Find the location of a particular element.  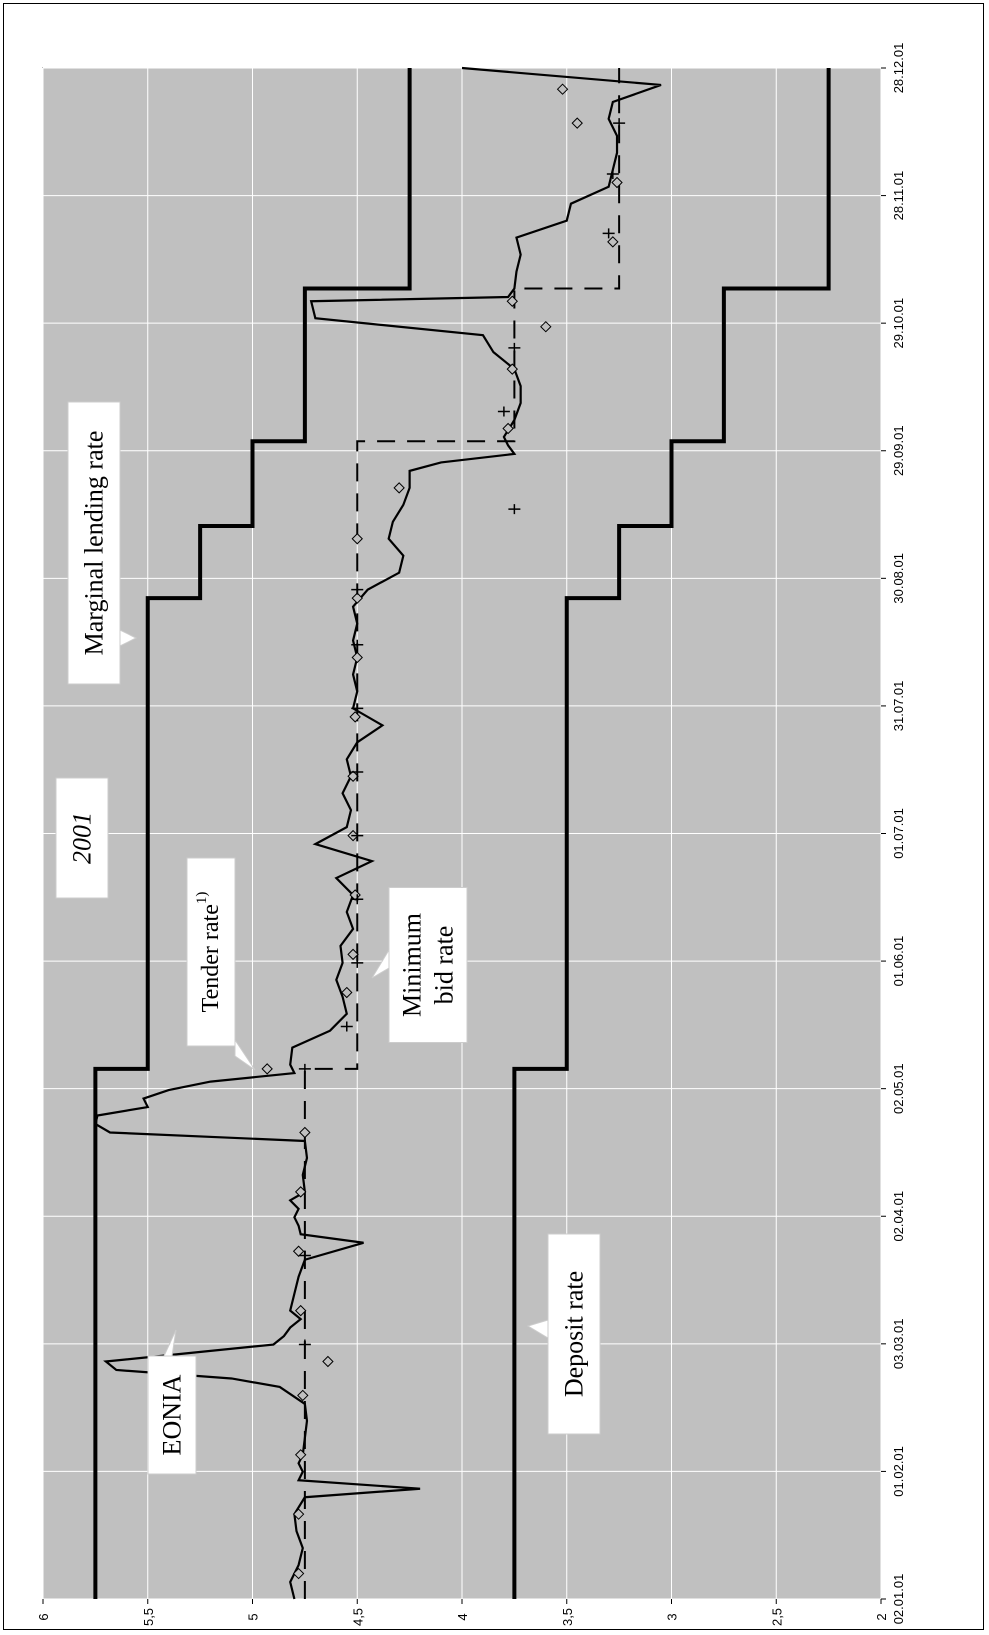

tender-box is located at coordinates (211, 952).